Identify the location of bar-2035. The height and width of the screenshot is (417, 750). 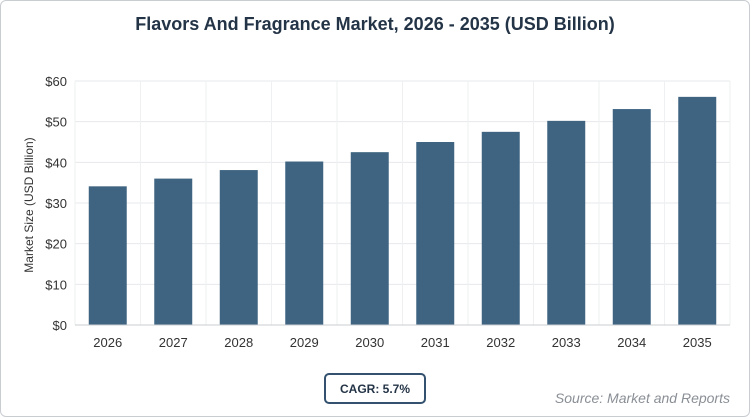
(697, 210).